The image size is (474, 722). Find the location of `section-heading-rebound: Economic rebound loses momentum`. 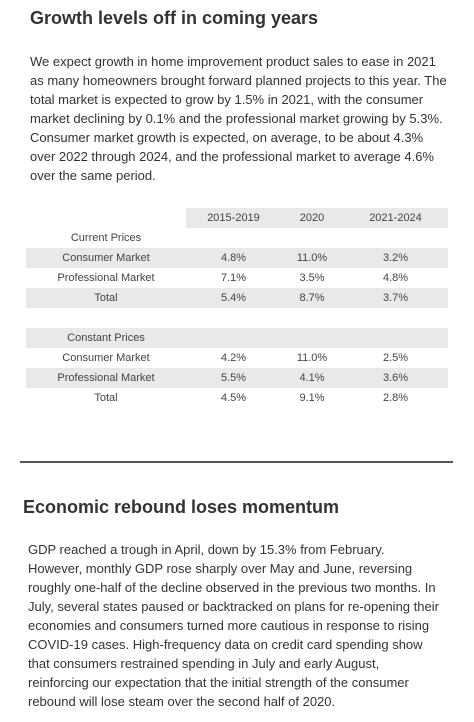

section-heading-rebound: Economic rebound loses momentum is located at coordinates (181, 507).